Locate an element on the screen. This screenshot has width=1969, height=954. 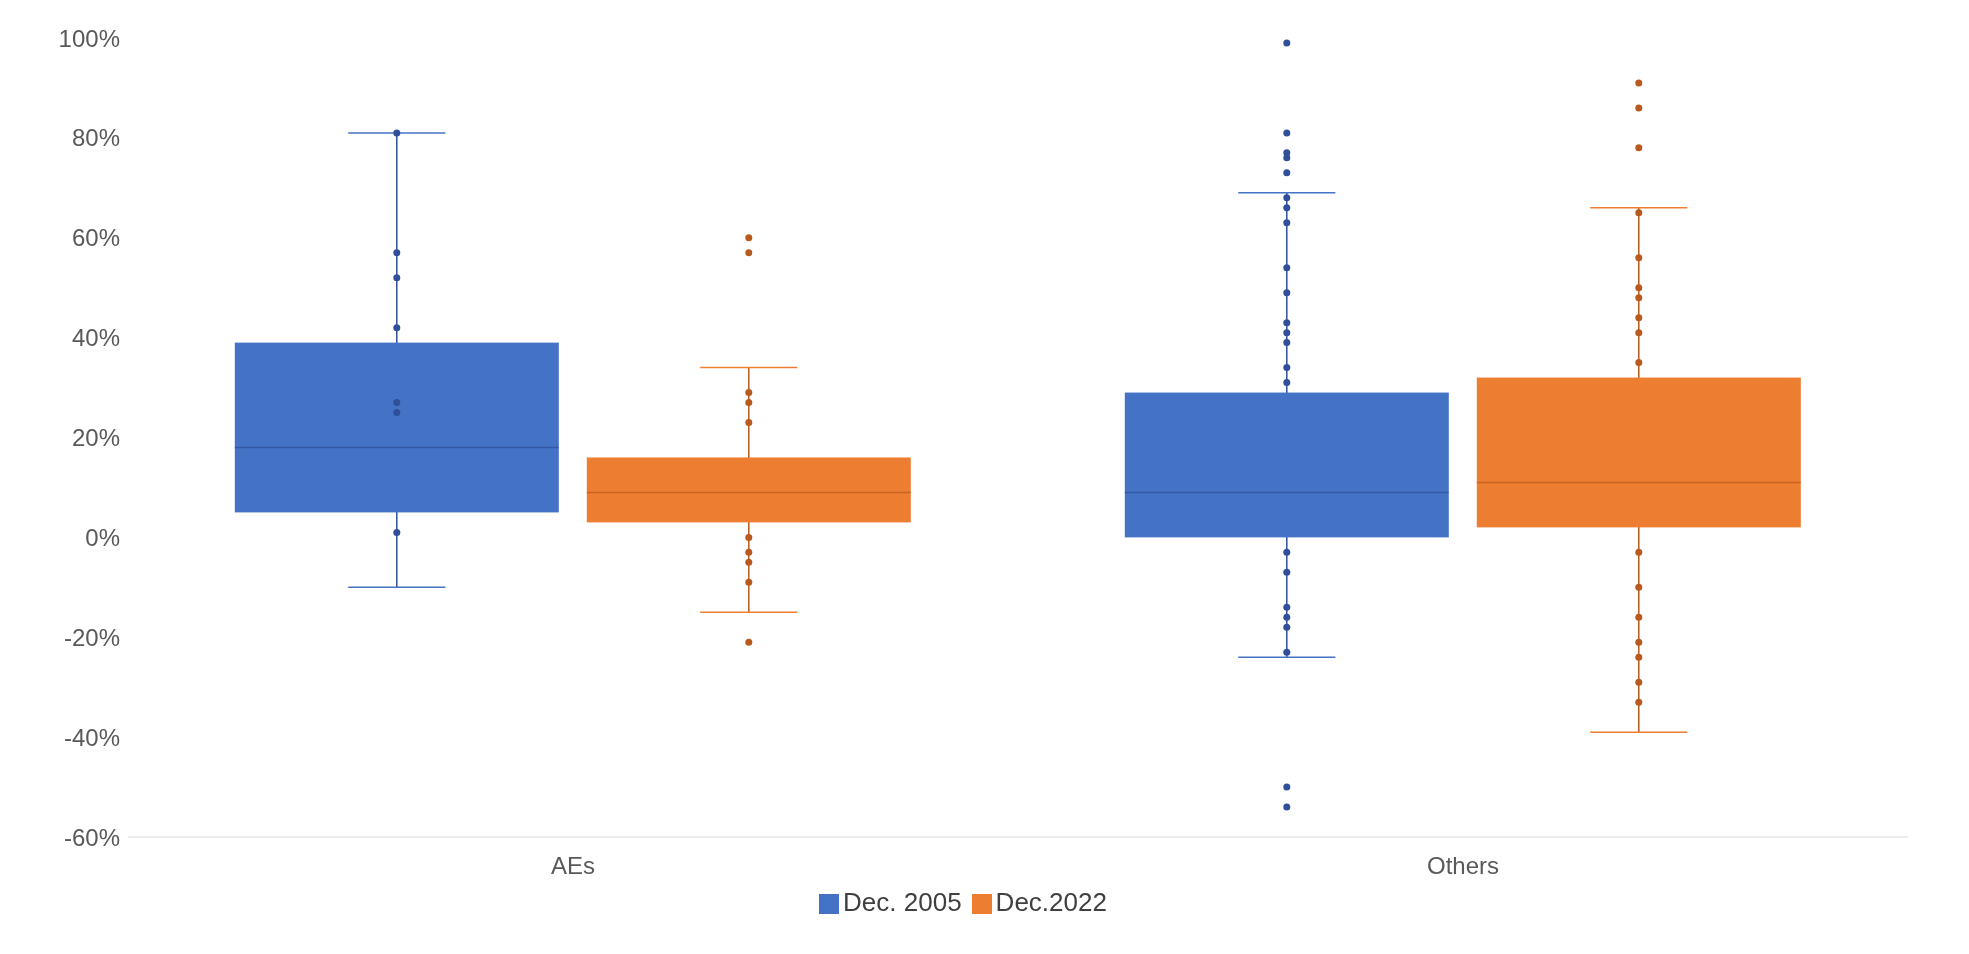
legend-label: Dec. 2005 is located at coordinates (902, 902).